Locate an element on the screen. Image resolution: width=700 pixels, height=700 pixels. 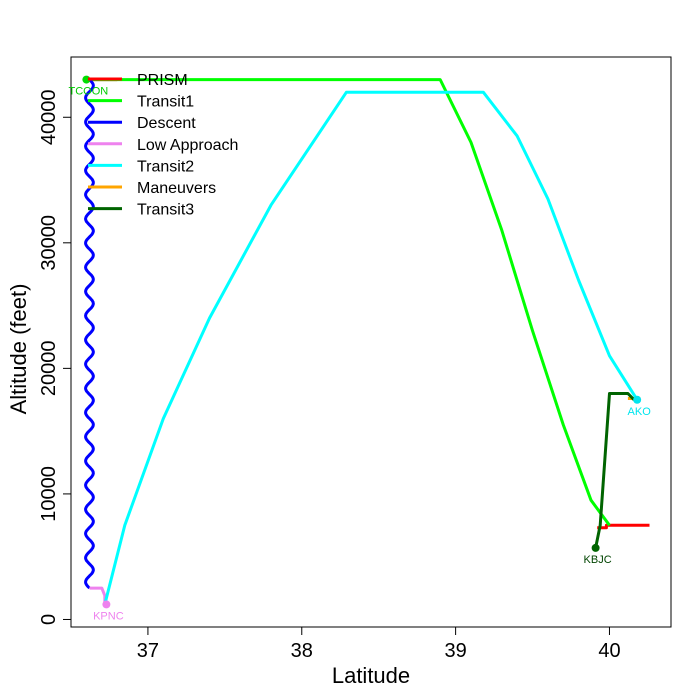
legend-label-low-approach: Low Approach is located at coordinates (187, 145).